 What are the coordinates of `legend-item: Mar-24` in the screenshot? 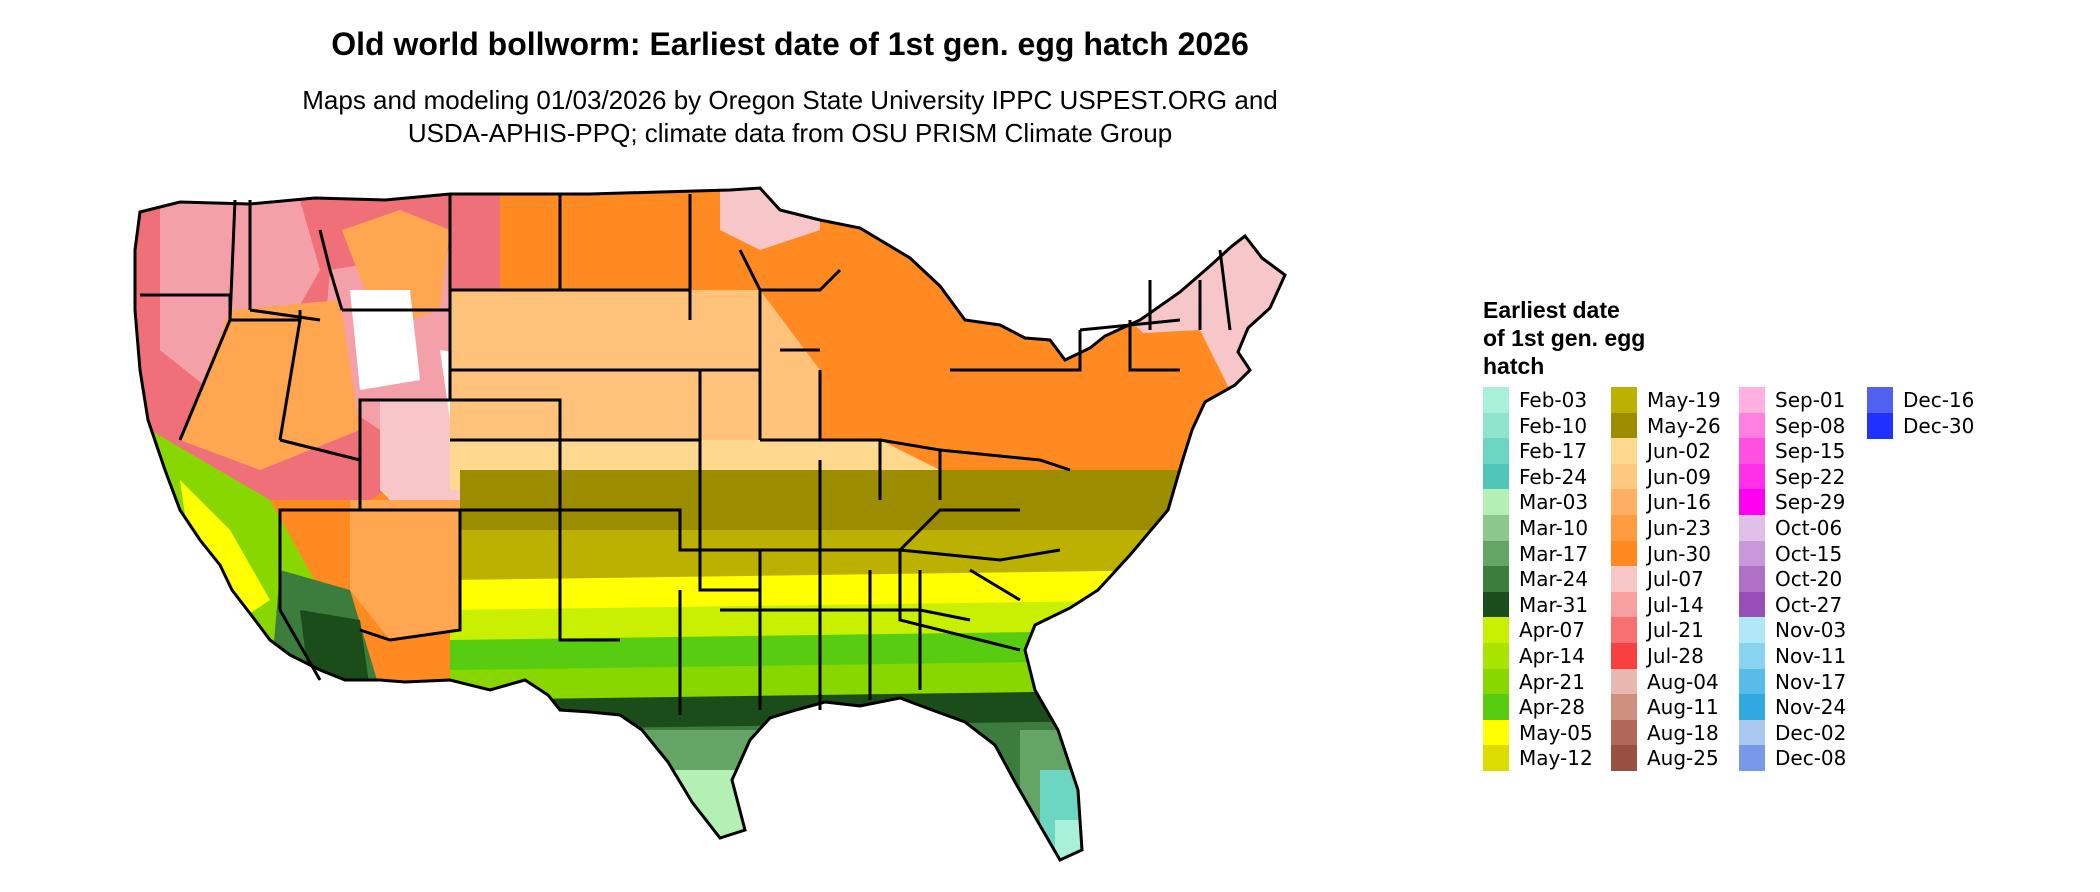 It's located at (1536, 579).